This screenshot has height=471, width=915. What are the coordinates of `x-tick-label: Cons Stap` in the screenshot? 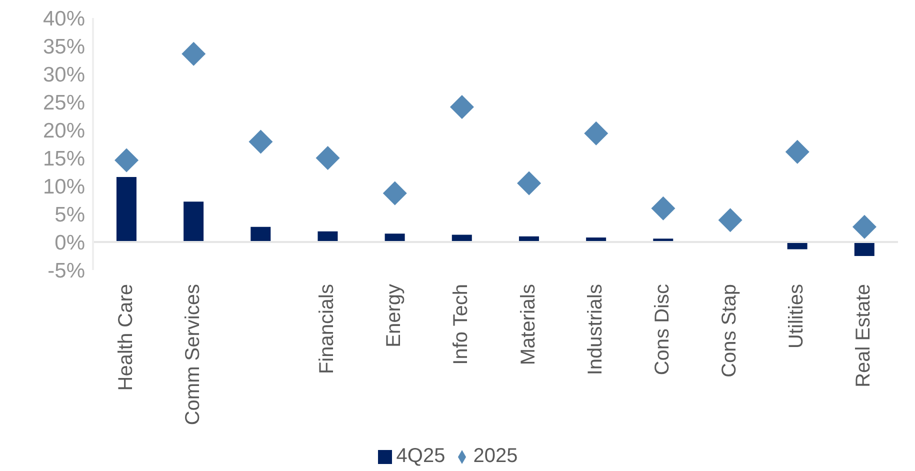 It's located at (729, 331).